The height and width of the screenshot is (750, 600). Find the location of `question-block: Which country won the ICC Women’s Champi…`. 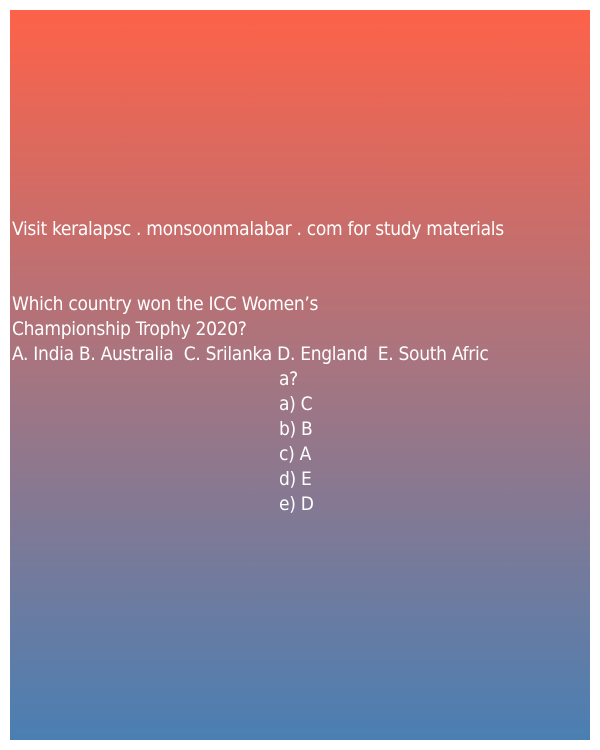

question-block: Which country won the ICC Women’s Champi… is located at coordinates (300, 342).